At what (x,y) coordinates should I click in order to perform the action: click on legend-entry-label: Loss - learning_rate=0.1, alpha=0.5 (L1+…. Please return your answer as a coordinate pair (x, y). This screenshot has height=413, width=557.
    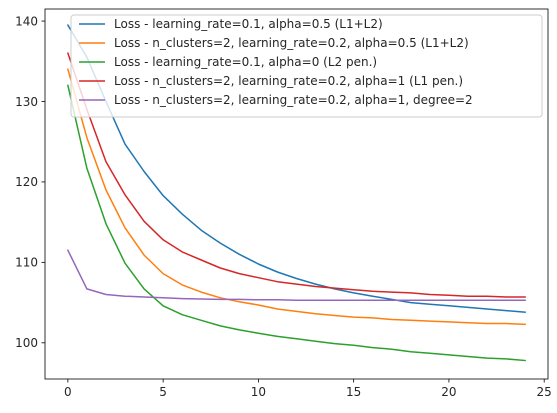
    Looking at the image, I should click on (248, 24).